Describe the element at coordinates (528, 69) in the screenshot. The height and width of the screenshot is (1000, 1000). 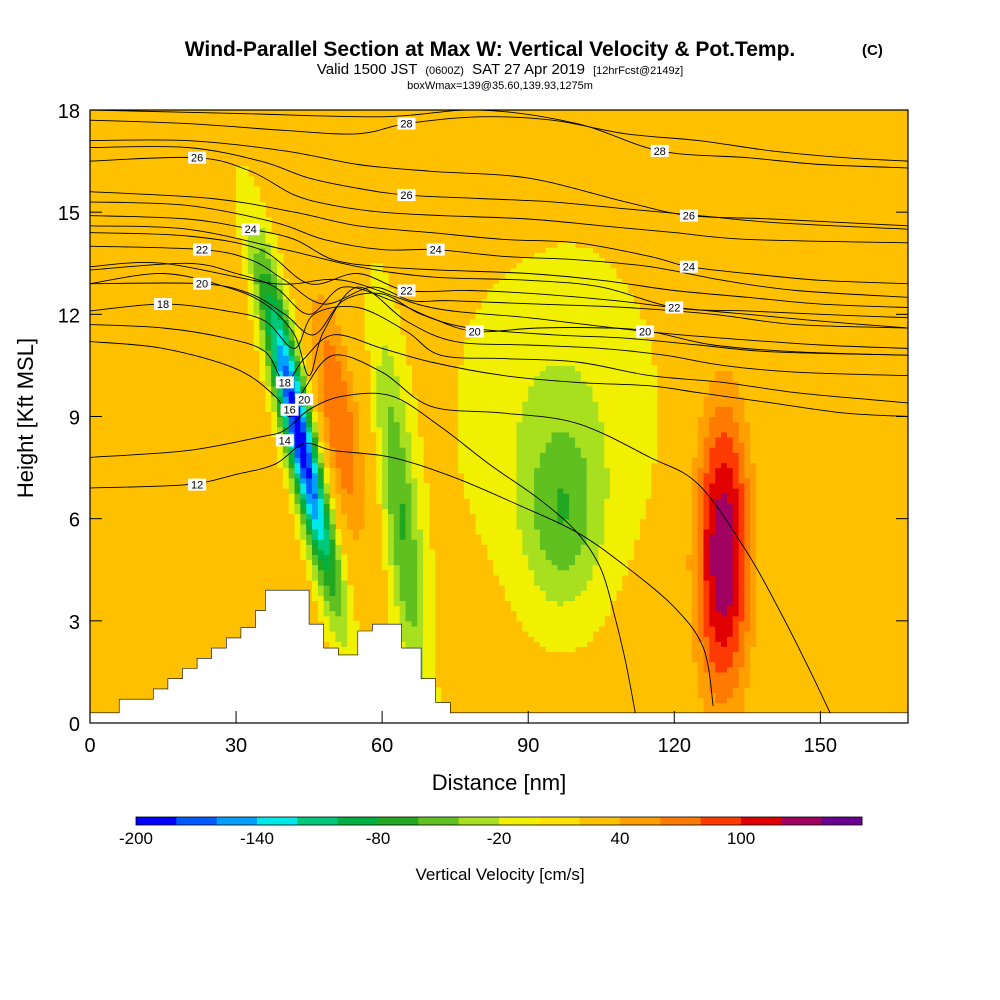
I see `valid-date: SAT 27 Apr 2019` at that location.